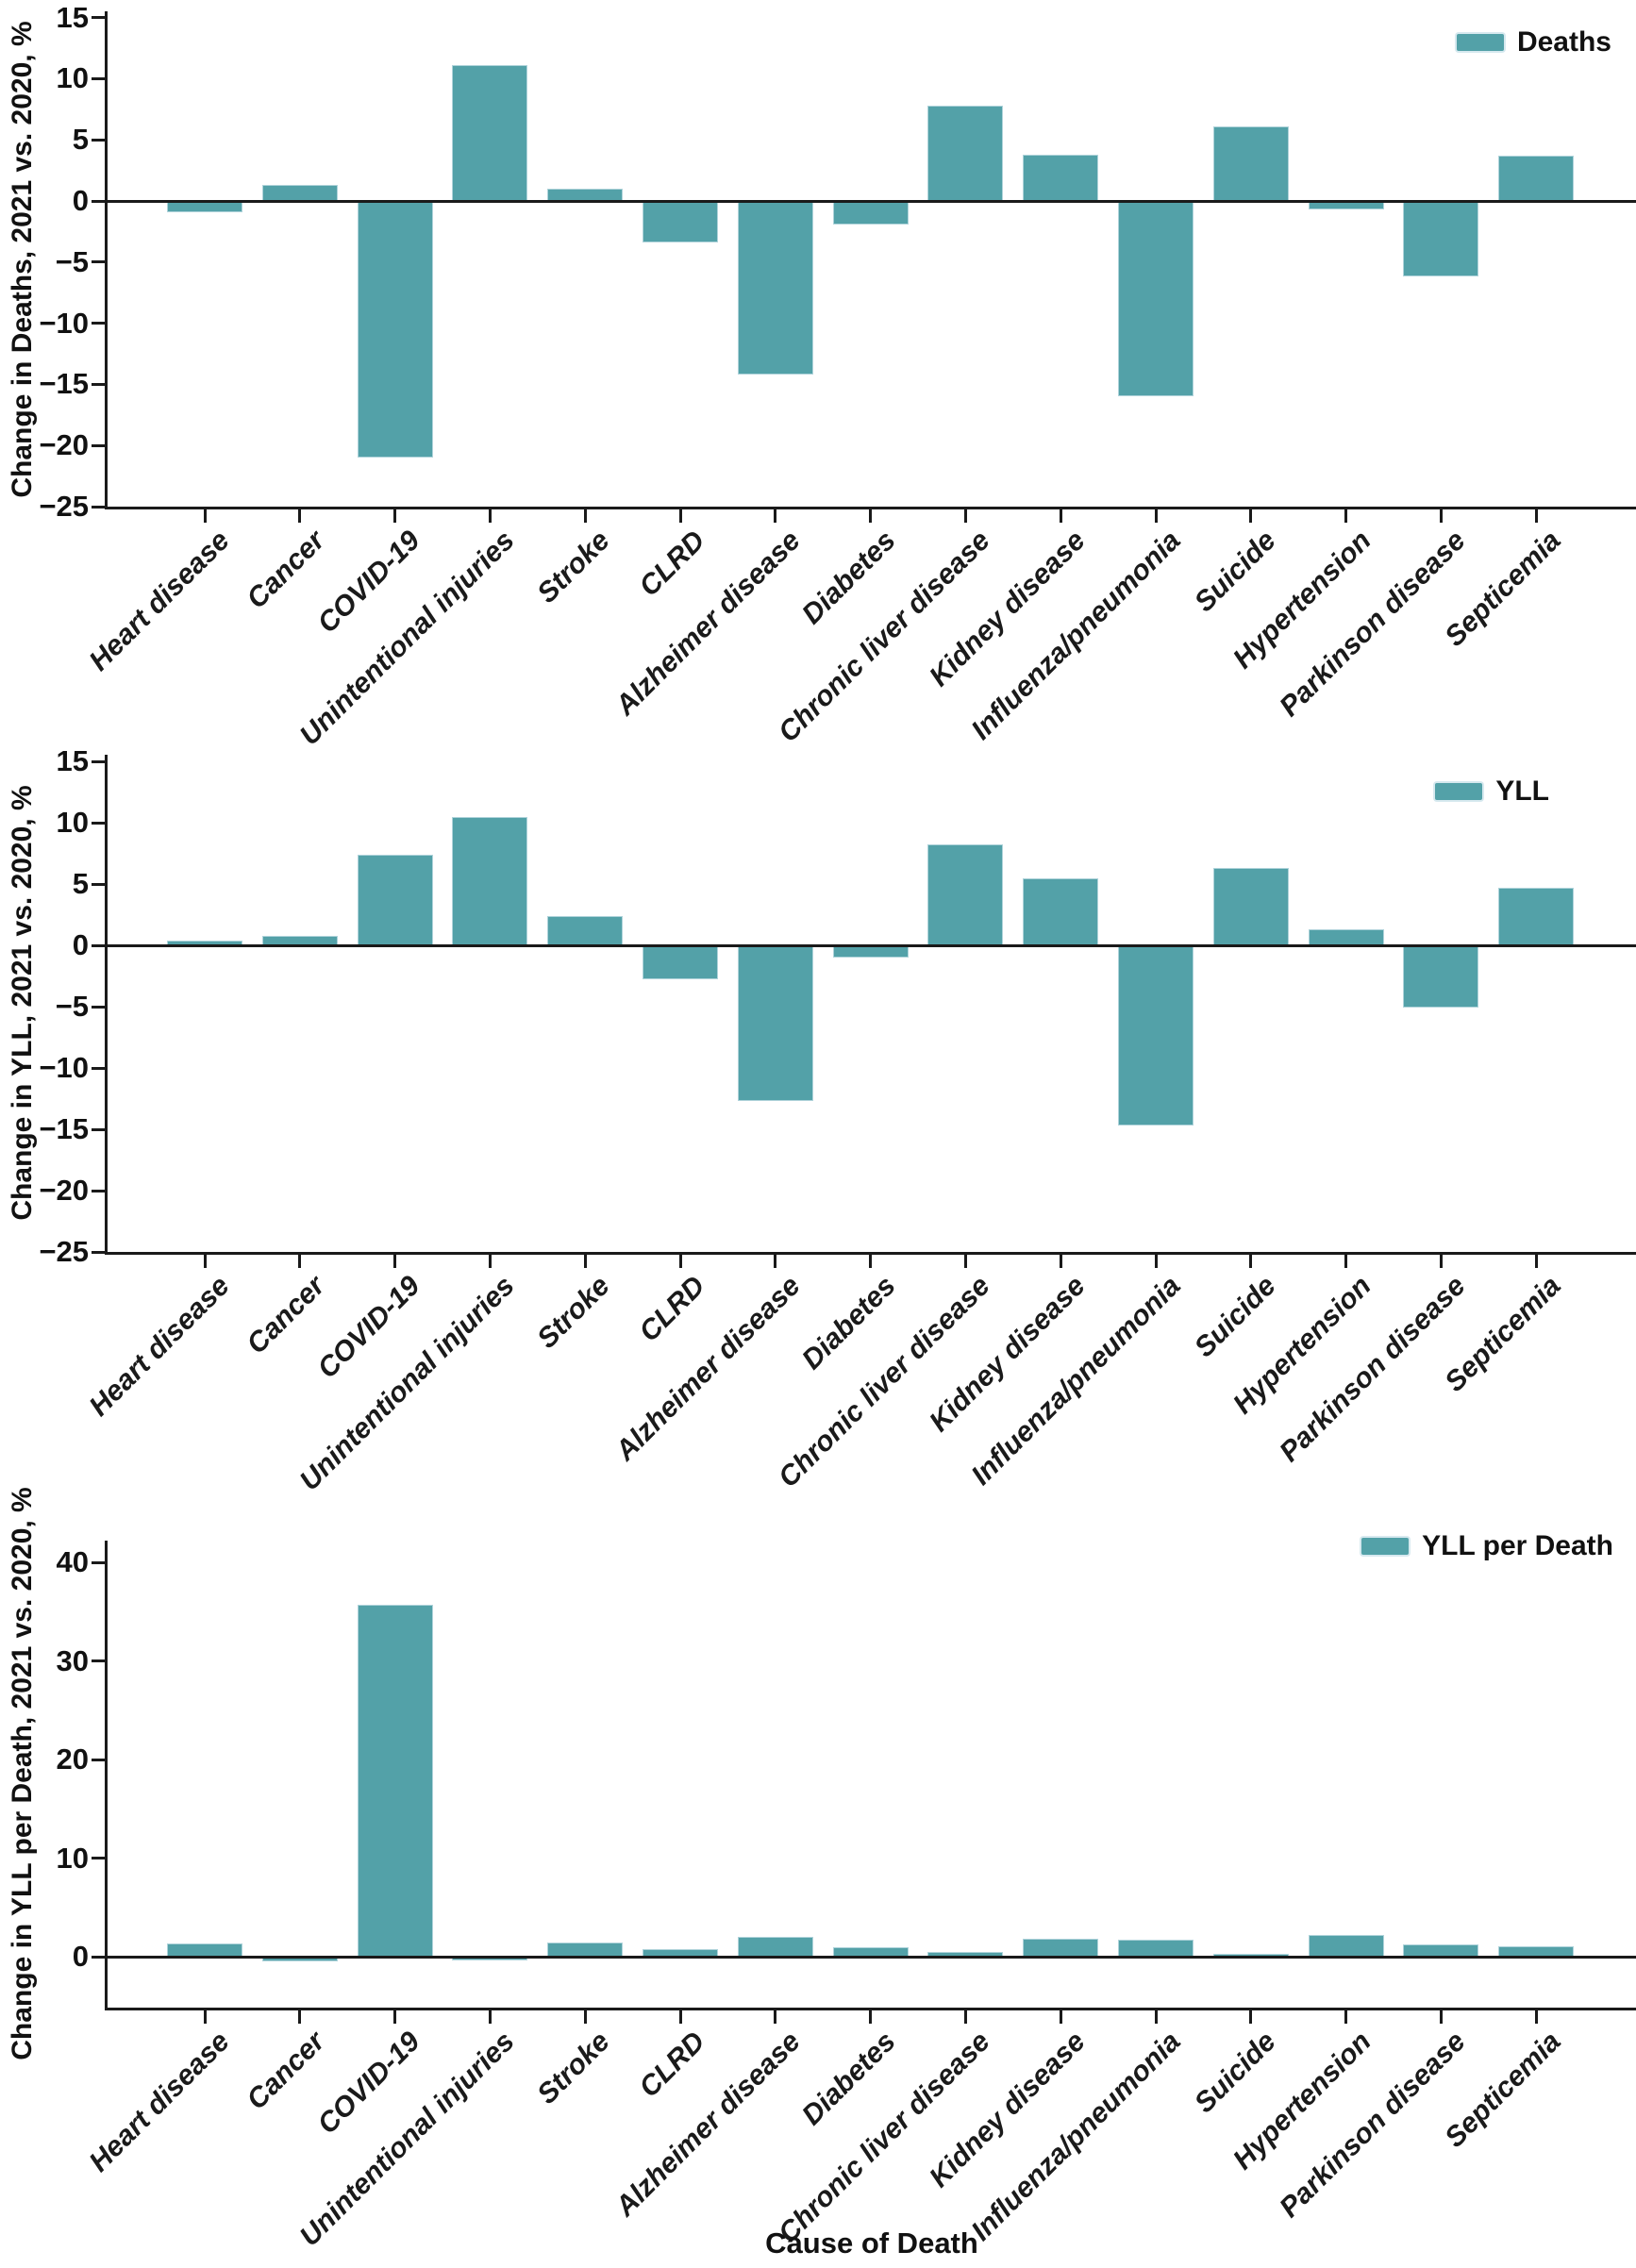  Describe the element at coordinates (585, 930) in the screenshot. I see `bar-yll-stroke` at that location.